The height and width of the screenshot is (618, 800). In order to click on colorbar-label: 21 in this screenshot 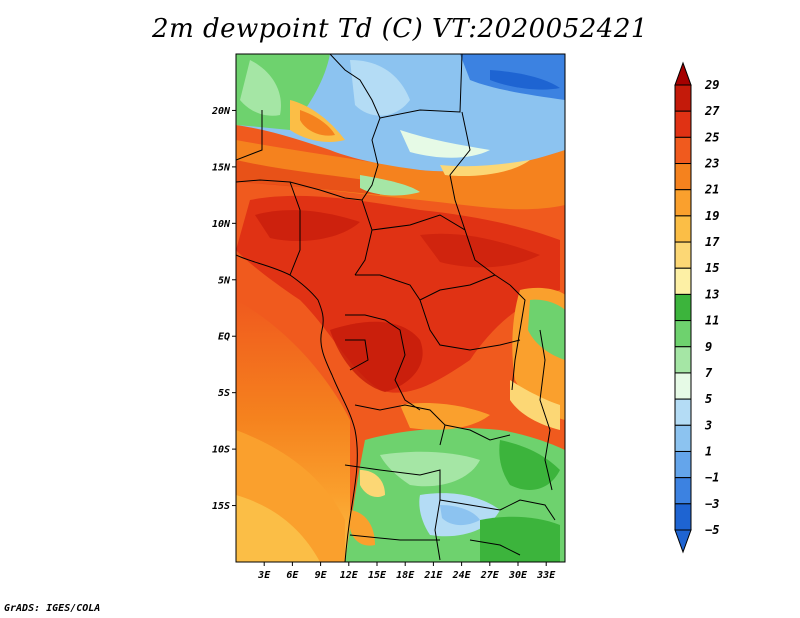, I will do `click(711, 190)`.